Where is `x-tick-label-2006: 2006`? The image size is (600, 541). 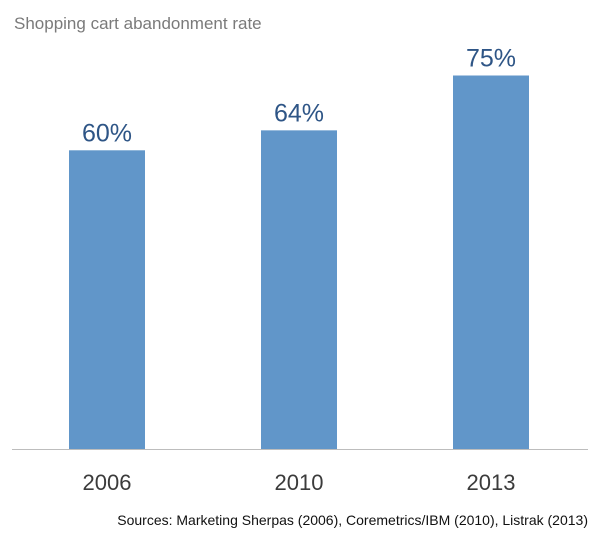
x-tick-label-2006: 2006 is located at coordinates (107, 482).